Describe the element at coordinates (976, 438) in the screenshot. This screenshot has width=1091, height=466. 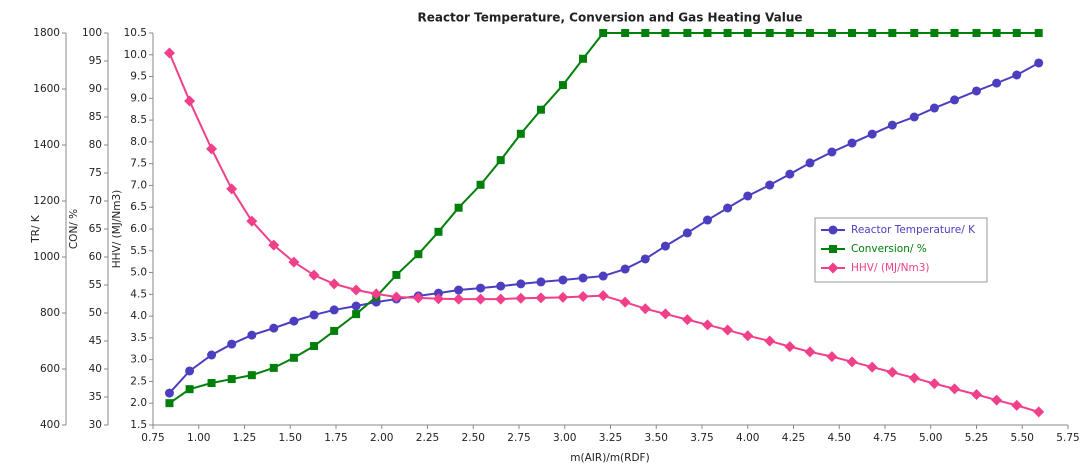
I see `x-tick-label: 5.25` at that location.